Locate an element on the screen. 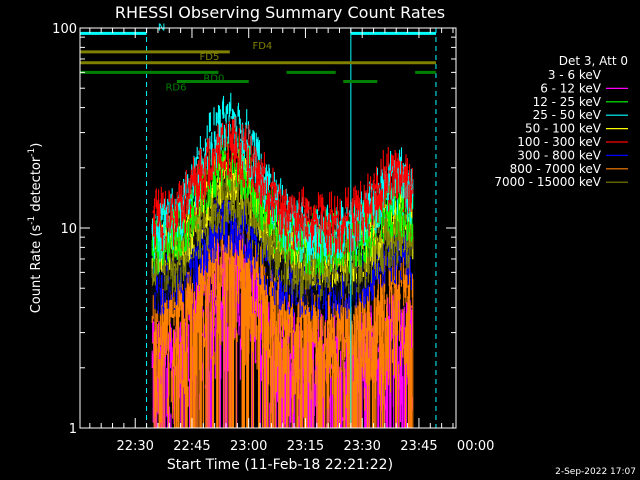 This screenshot has width=640, height=480. x-tick-label: 00:00 is located at coordinates (475, 446).